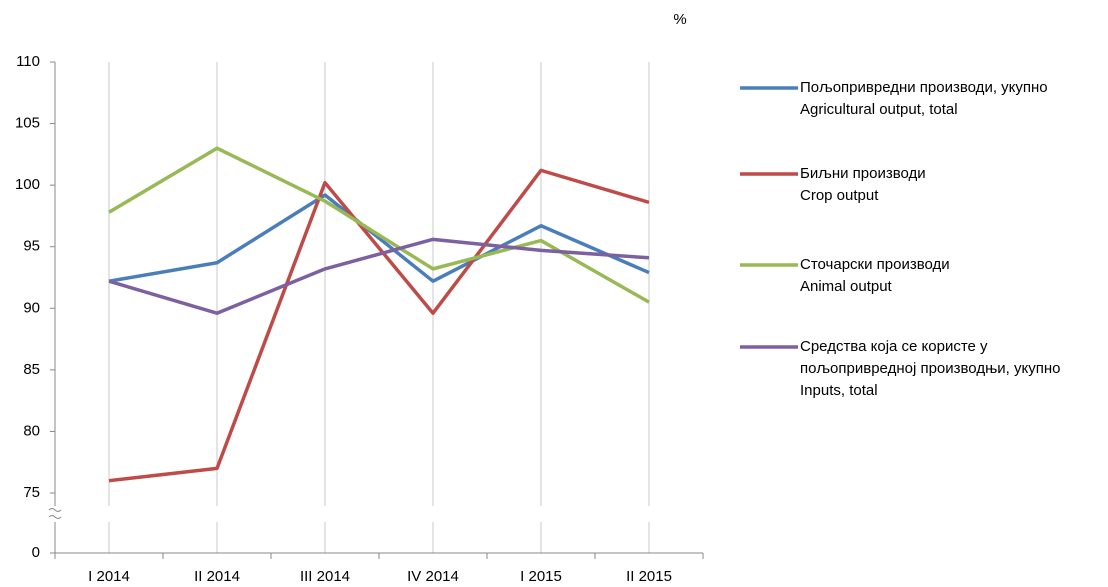 The width and height of the screenshot is (1108, 587). What do you see at coordinates (31, 307) in the screenshot?
I see `y-tick-label: 90` at bounding box center [31, 307].